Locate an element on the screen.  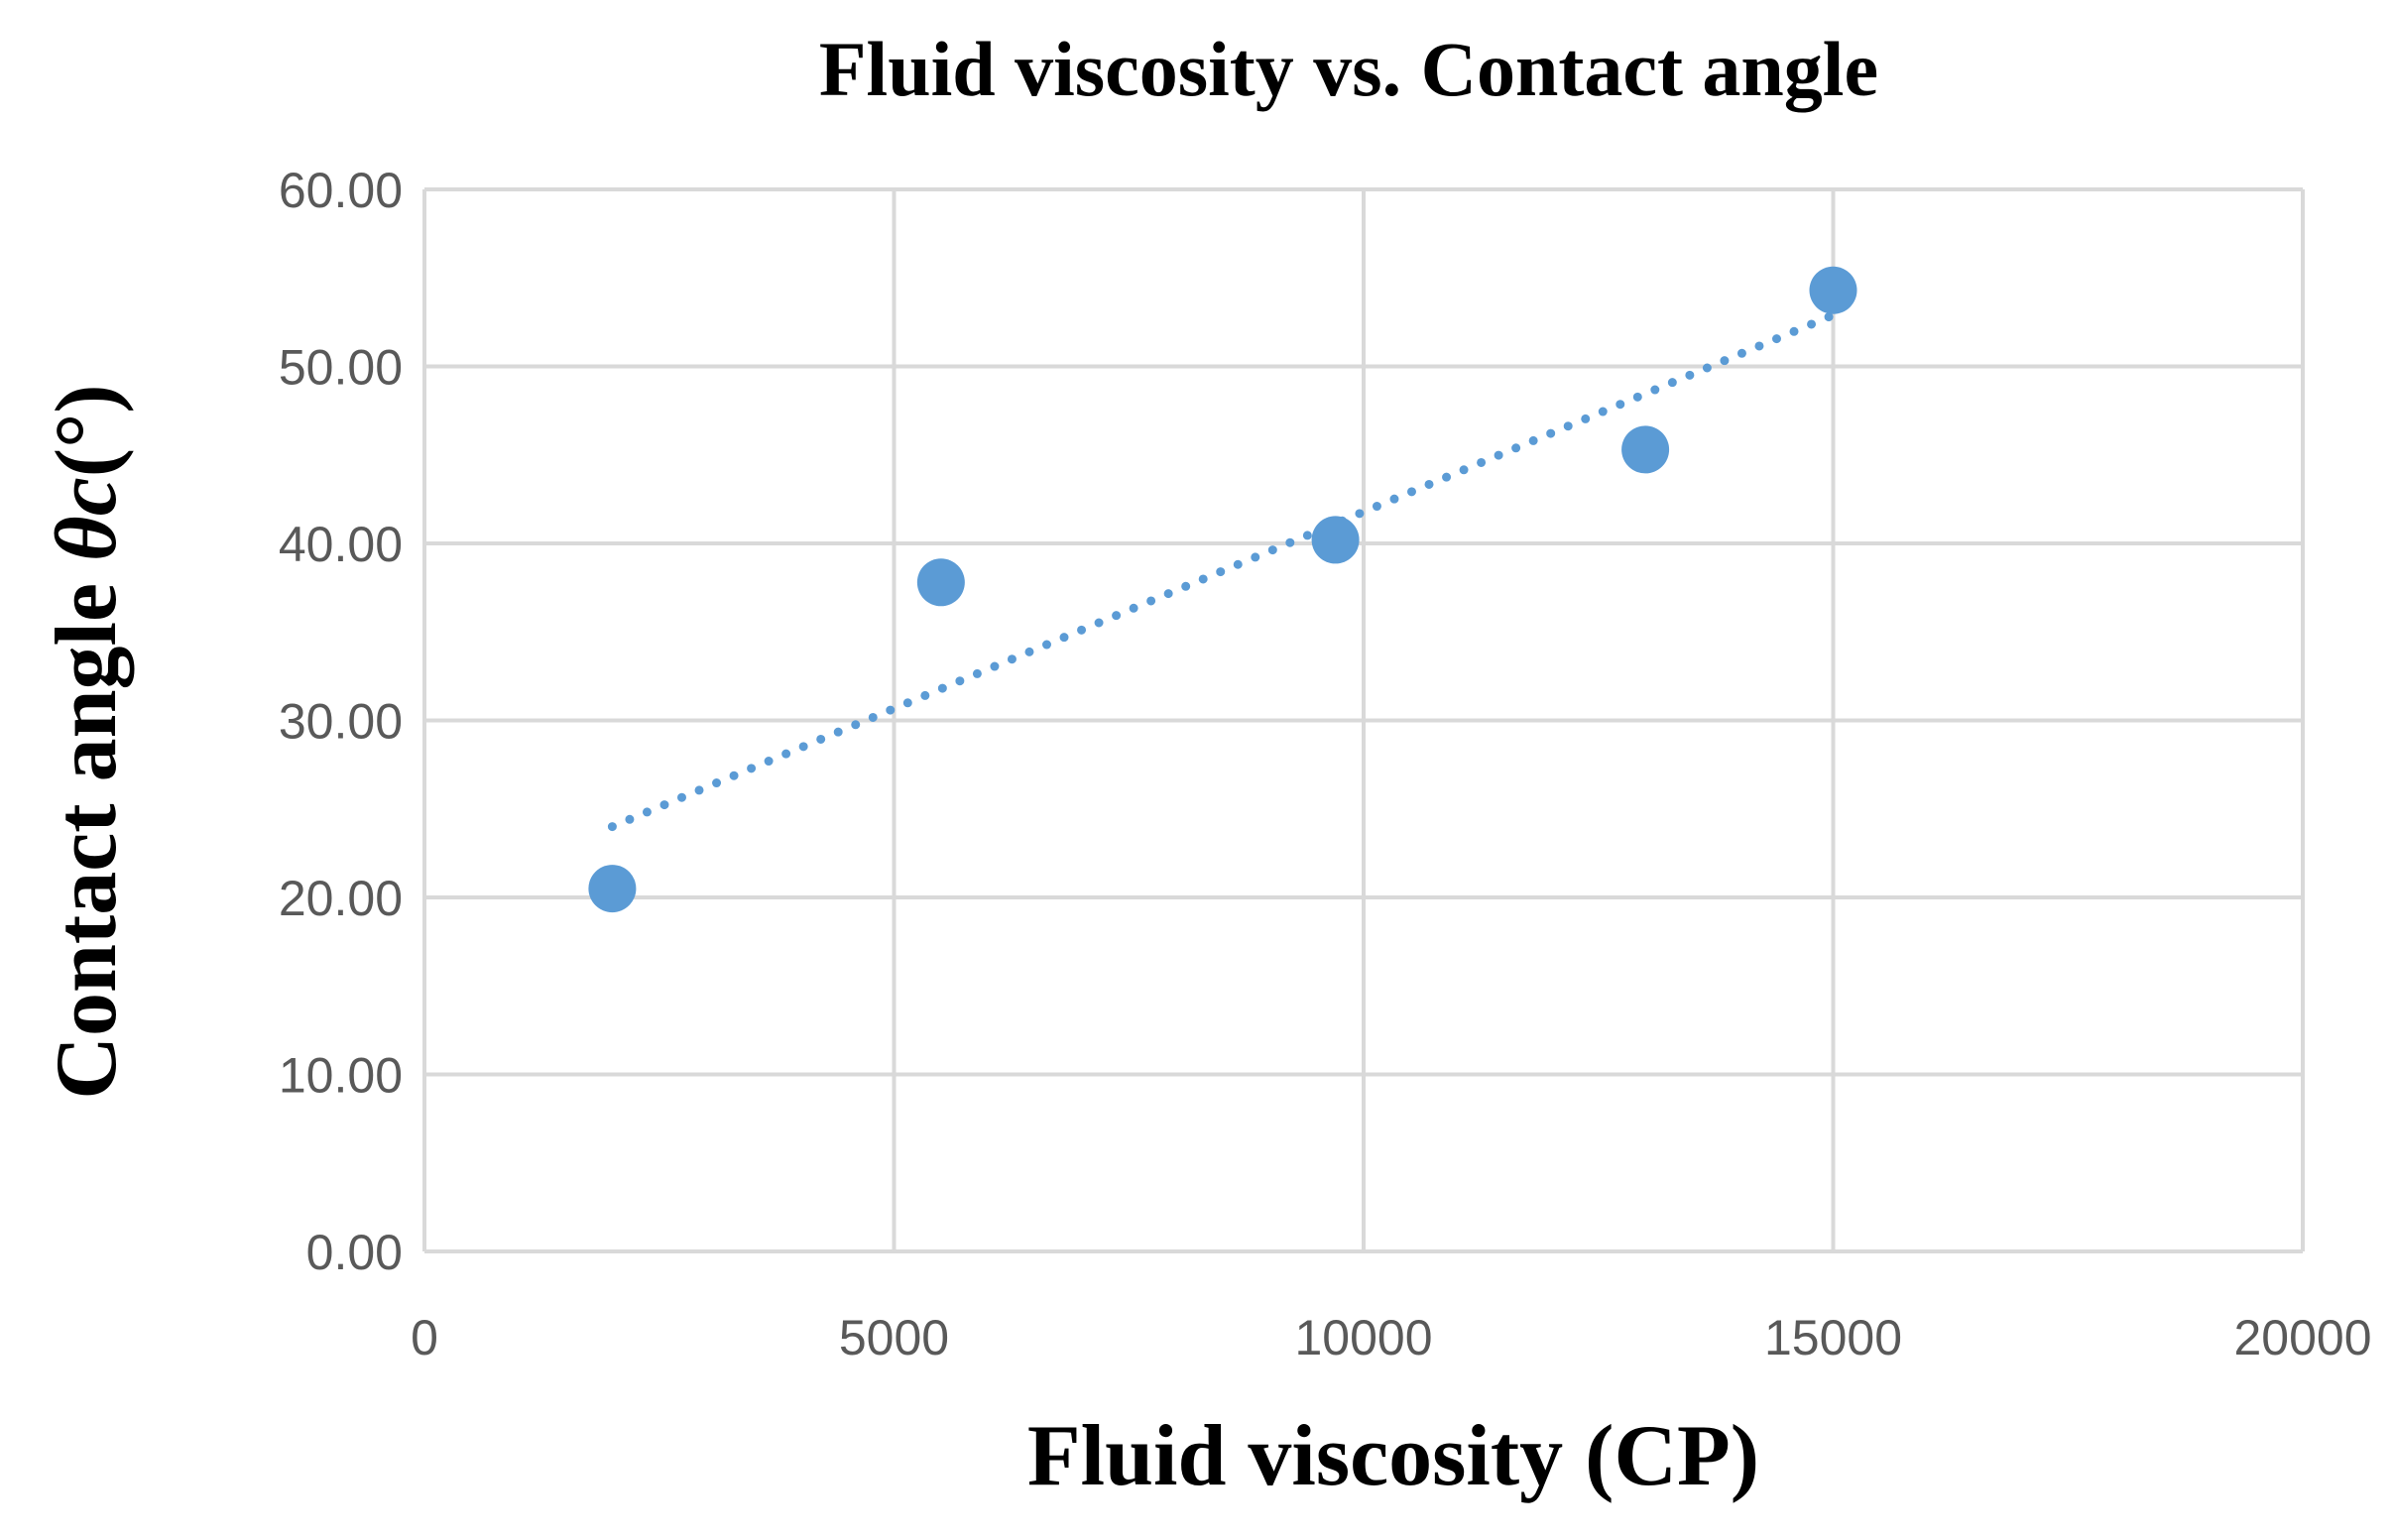
x-tick-label: 0 is located at coordinates (424, 1337).